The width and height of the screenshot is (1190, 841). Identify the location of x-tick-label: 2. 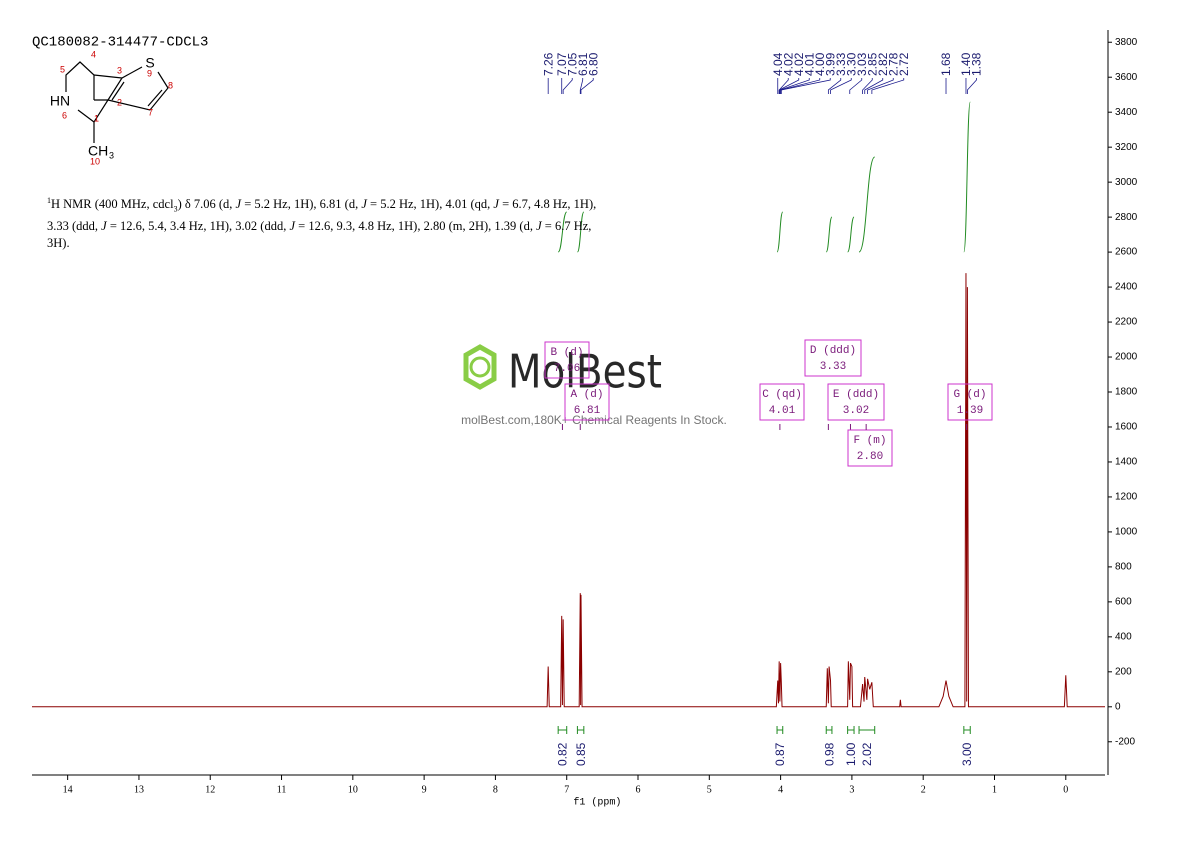
(923, 789).